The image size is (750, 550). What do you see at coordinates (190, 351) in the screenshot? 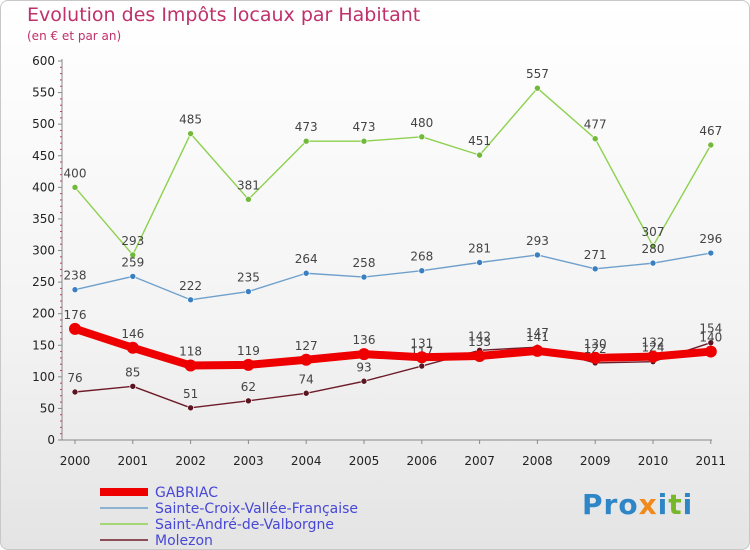
I see `data-label: 118` at bounding box center [190, 351].